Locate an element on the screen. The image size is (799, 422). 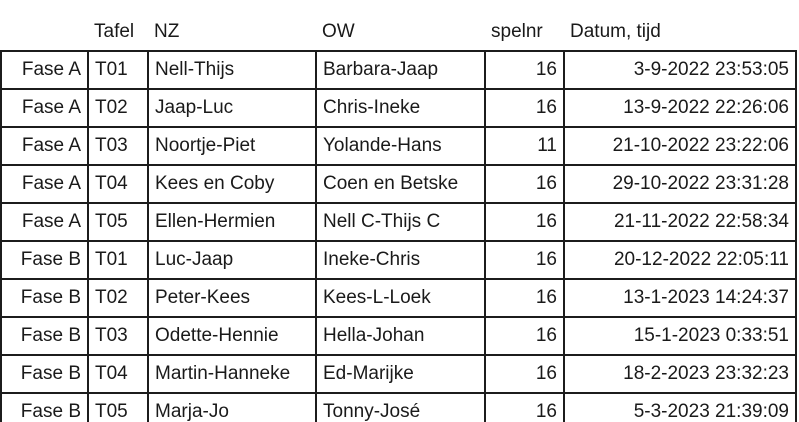
nz-cell: Peter-Kees is located at coordinates (232, 298).